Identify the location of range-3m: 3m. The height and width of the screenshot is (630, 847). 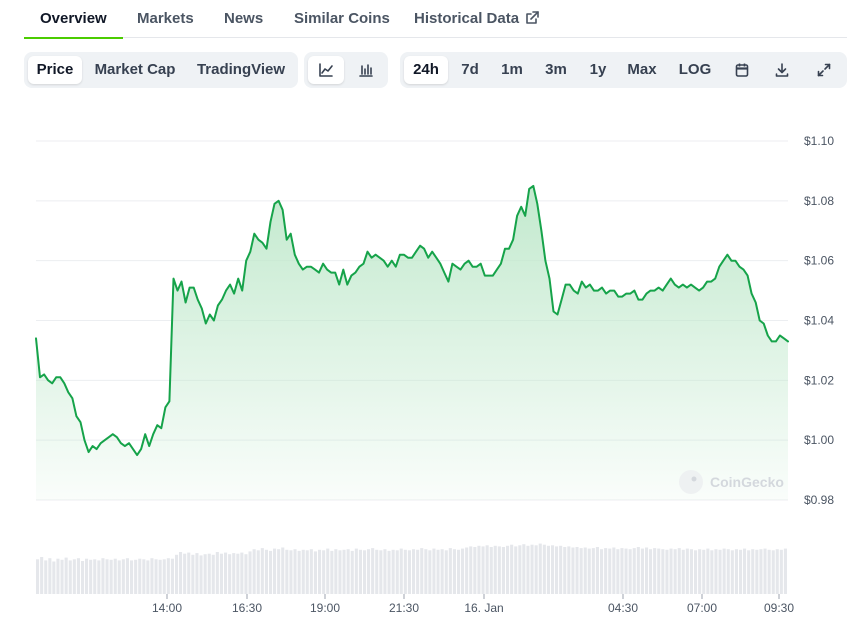
(556, 69).